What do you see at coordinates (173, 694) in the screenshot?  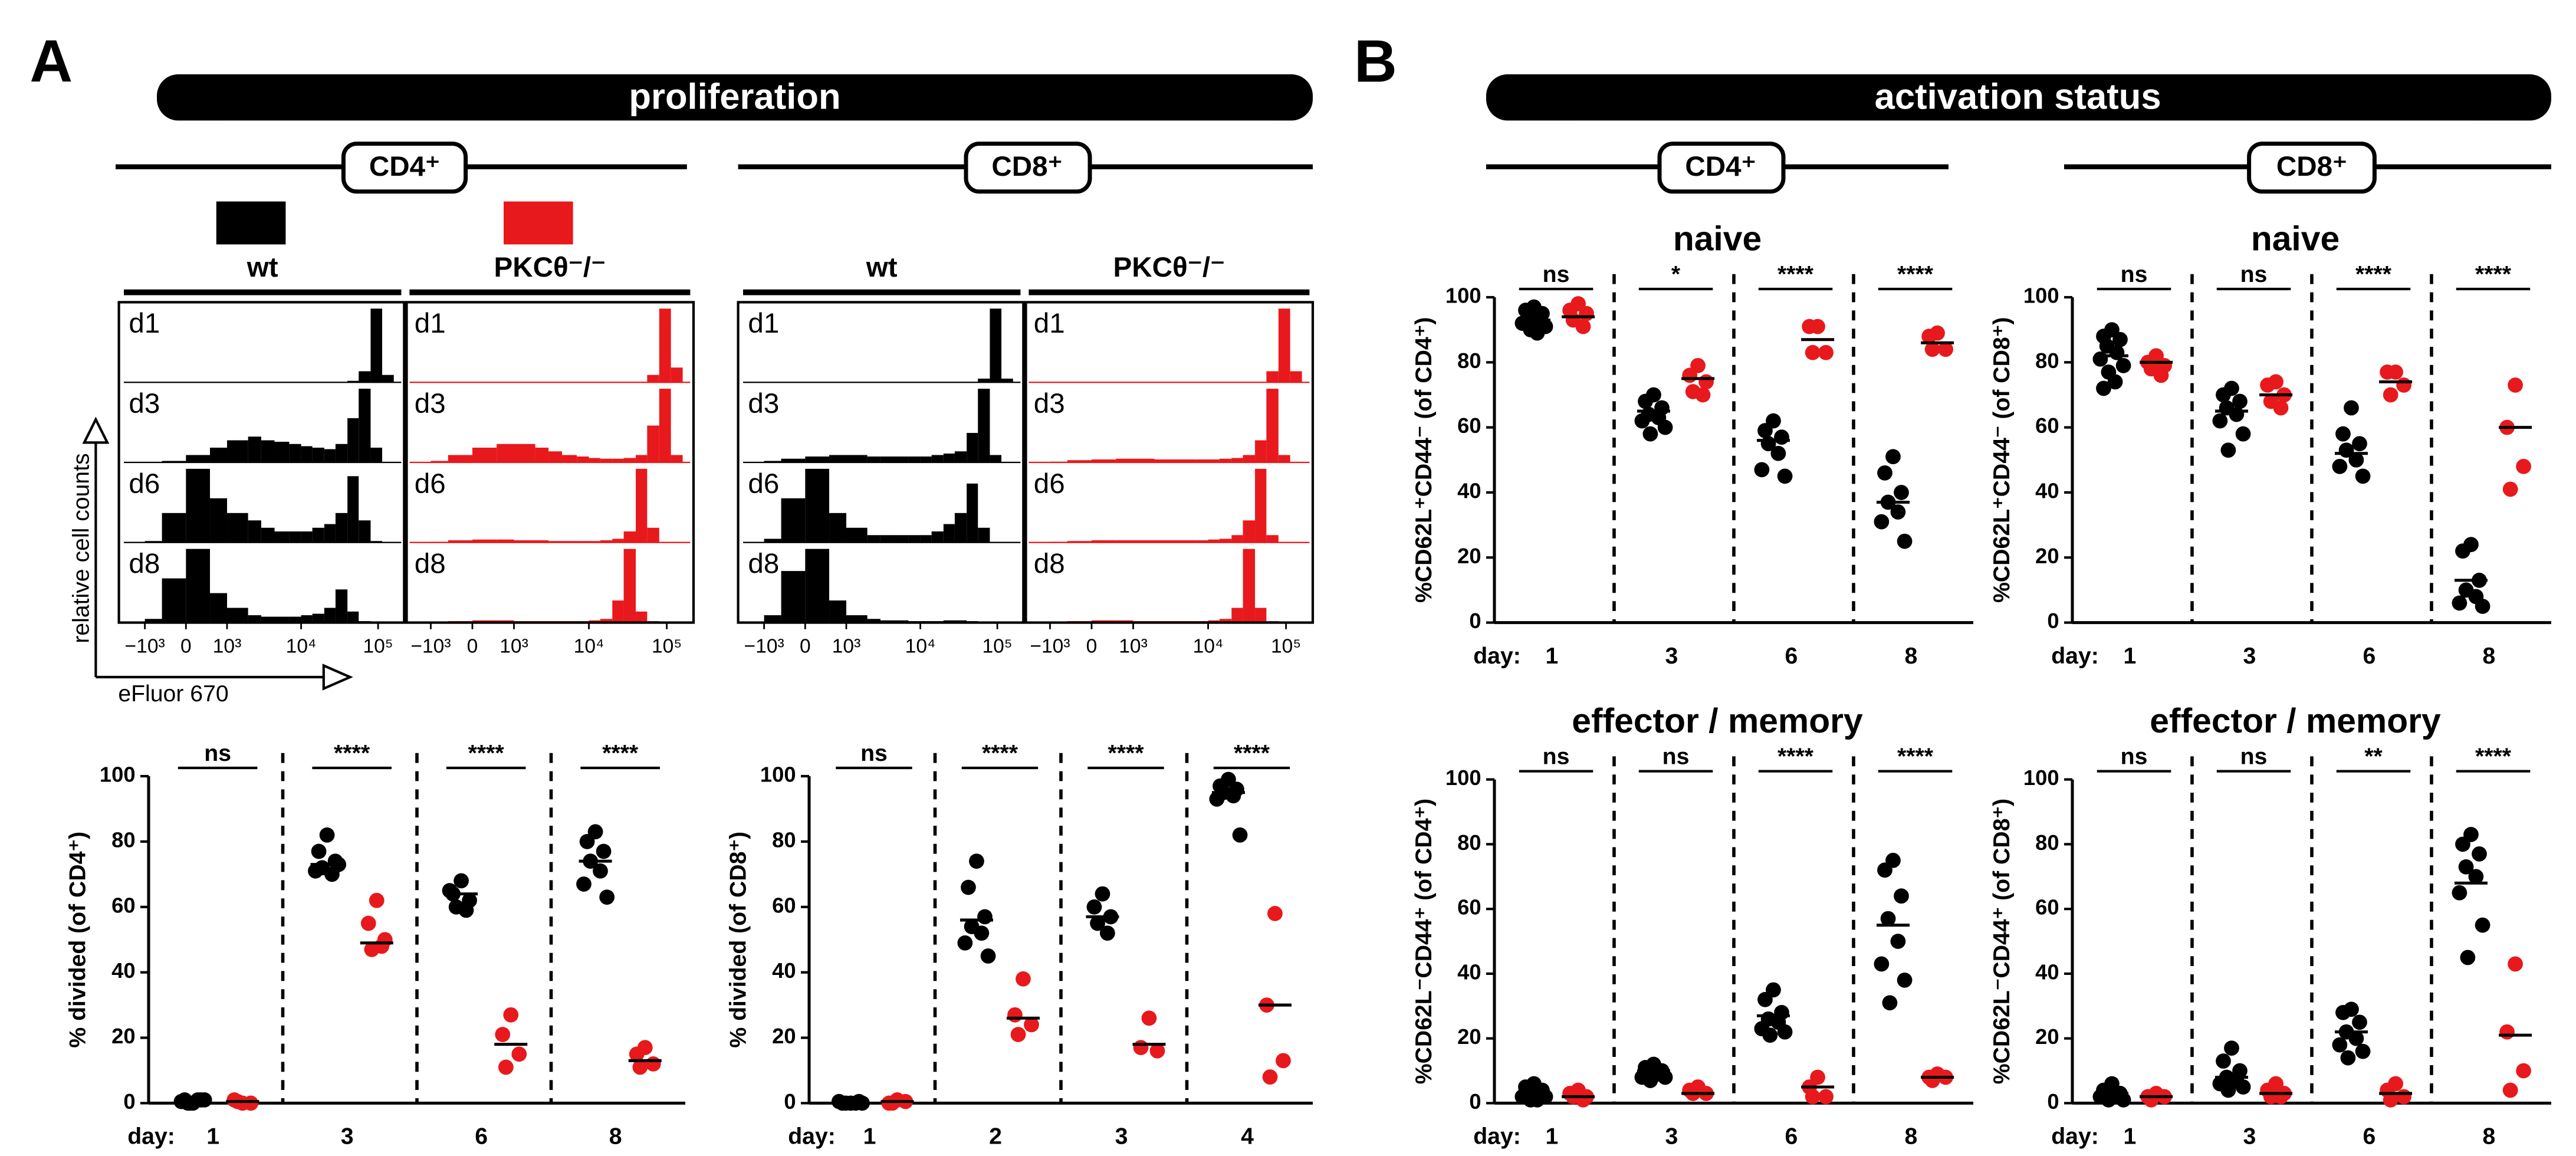 I see `axis-label: eFluor 670` at bounding box center [173, 694].